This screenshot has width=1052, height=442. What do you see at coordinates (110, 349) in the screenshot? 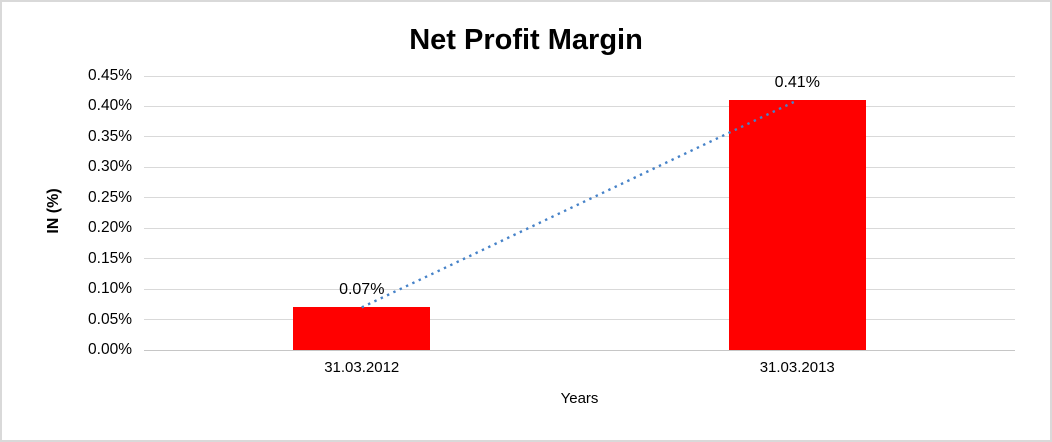
I see `y-axis-tick-label: 0.00%` at bounding box center [110, 349].